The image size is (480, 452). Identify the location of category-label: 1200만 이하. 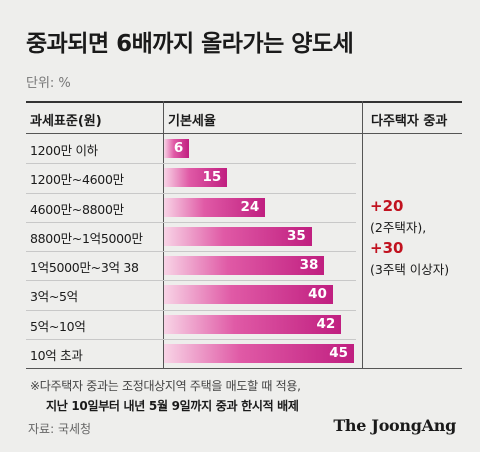
(64, 150).